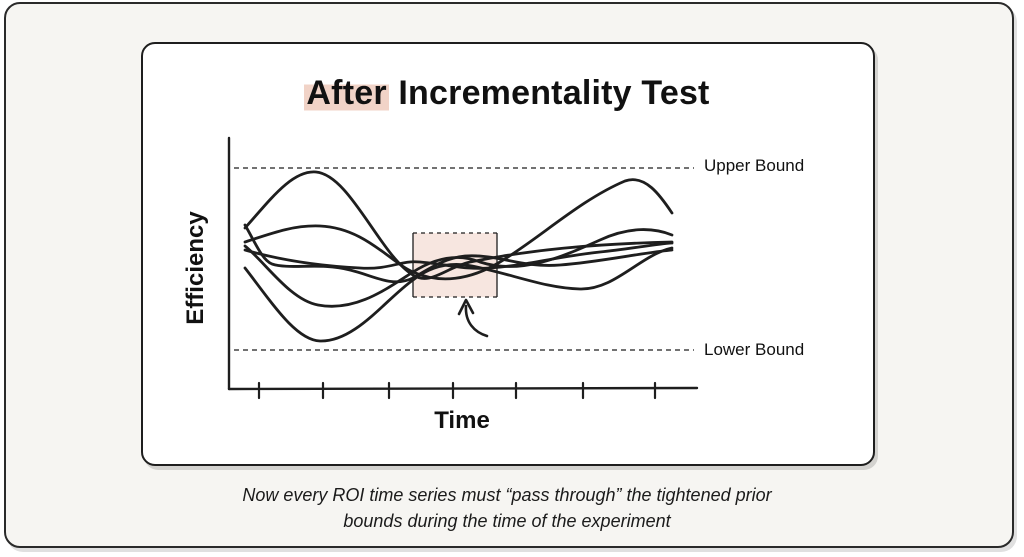  Describe the element at coordinates (476, 321) in the screenshot. I see `pointer-arrow` at that location.